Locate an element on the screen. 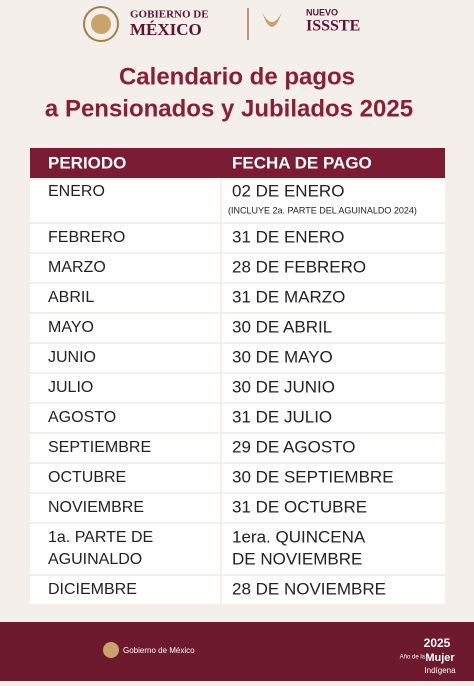  period: ENERO is located at coordinates (76, 191).